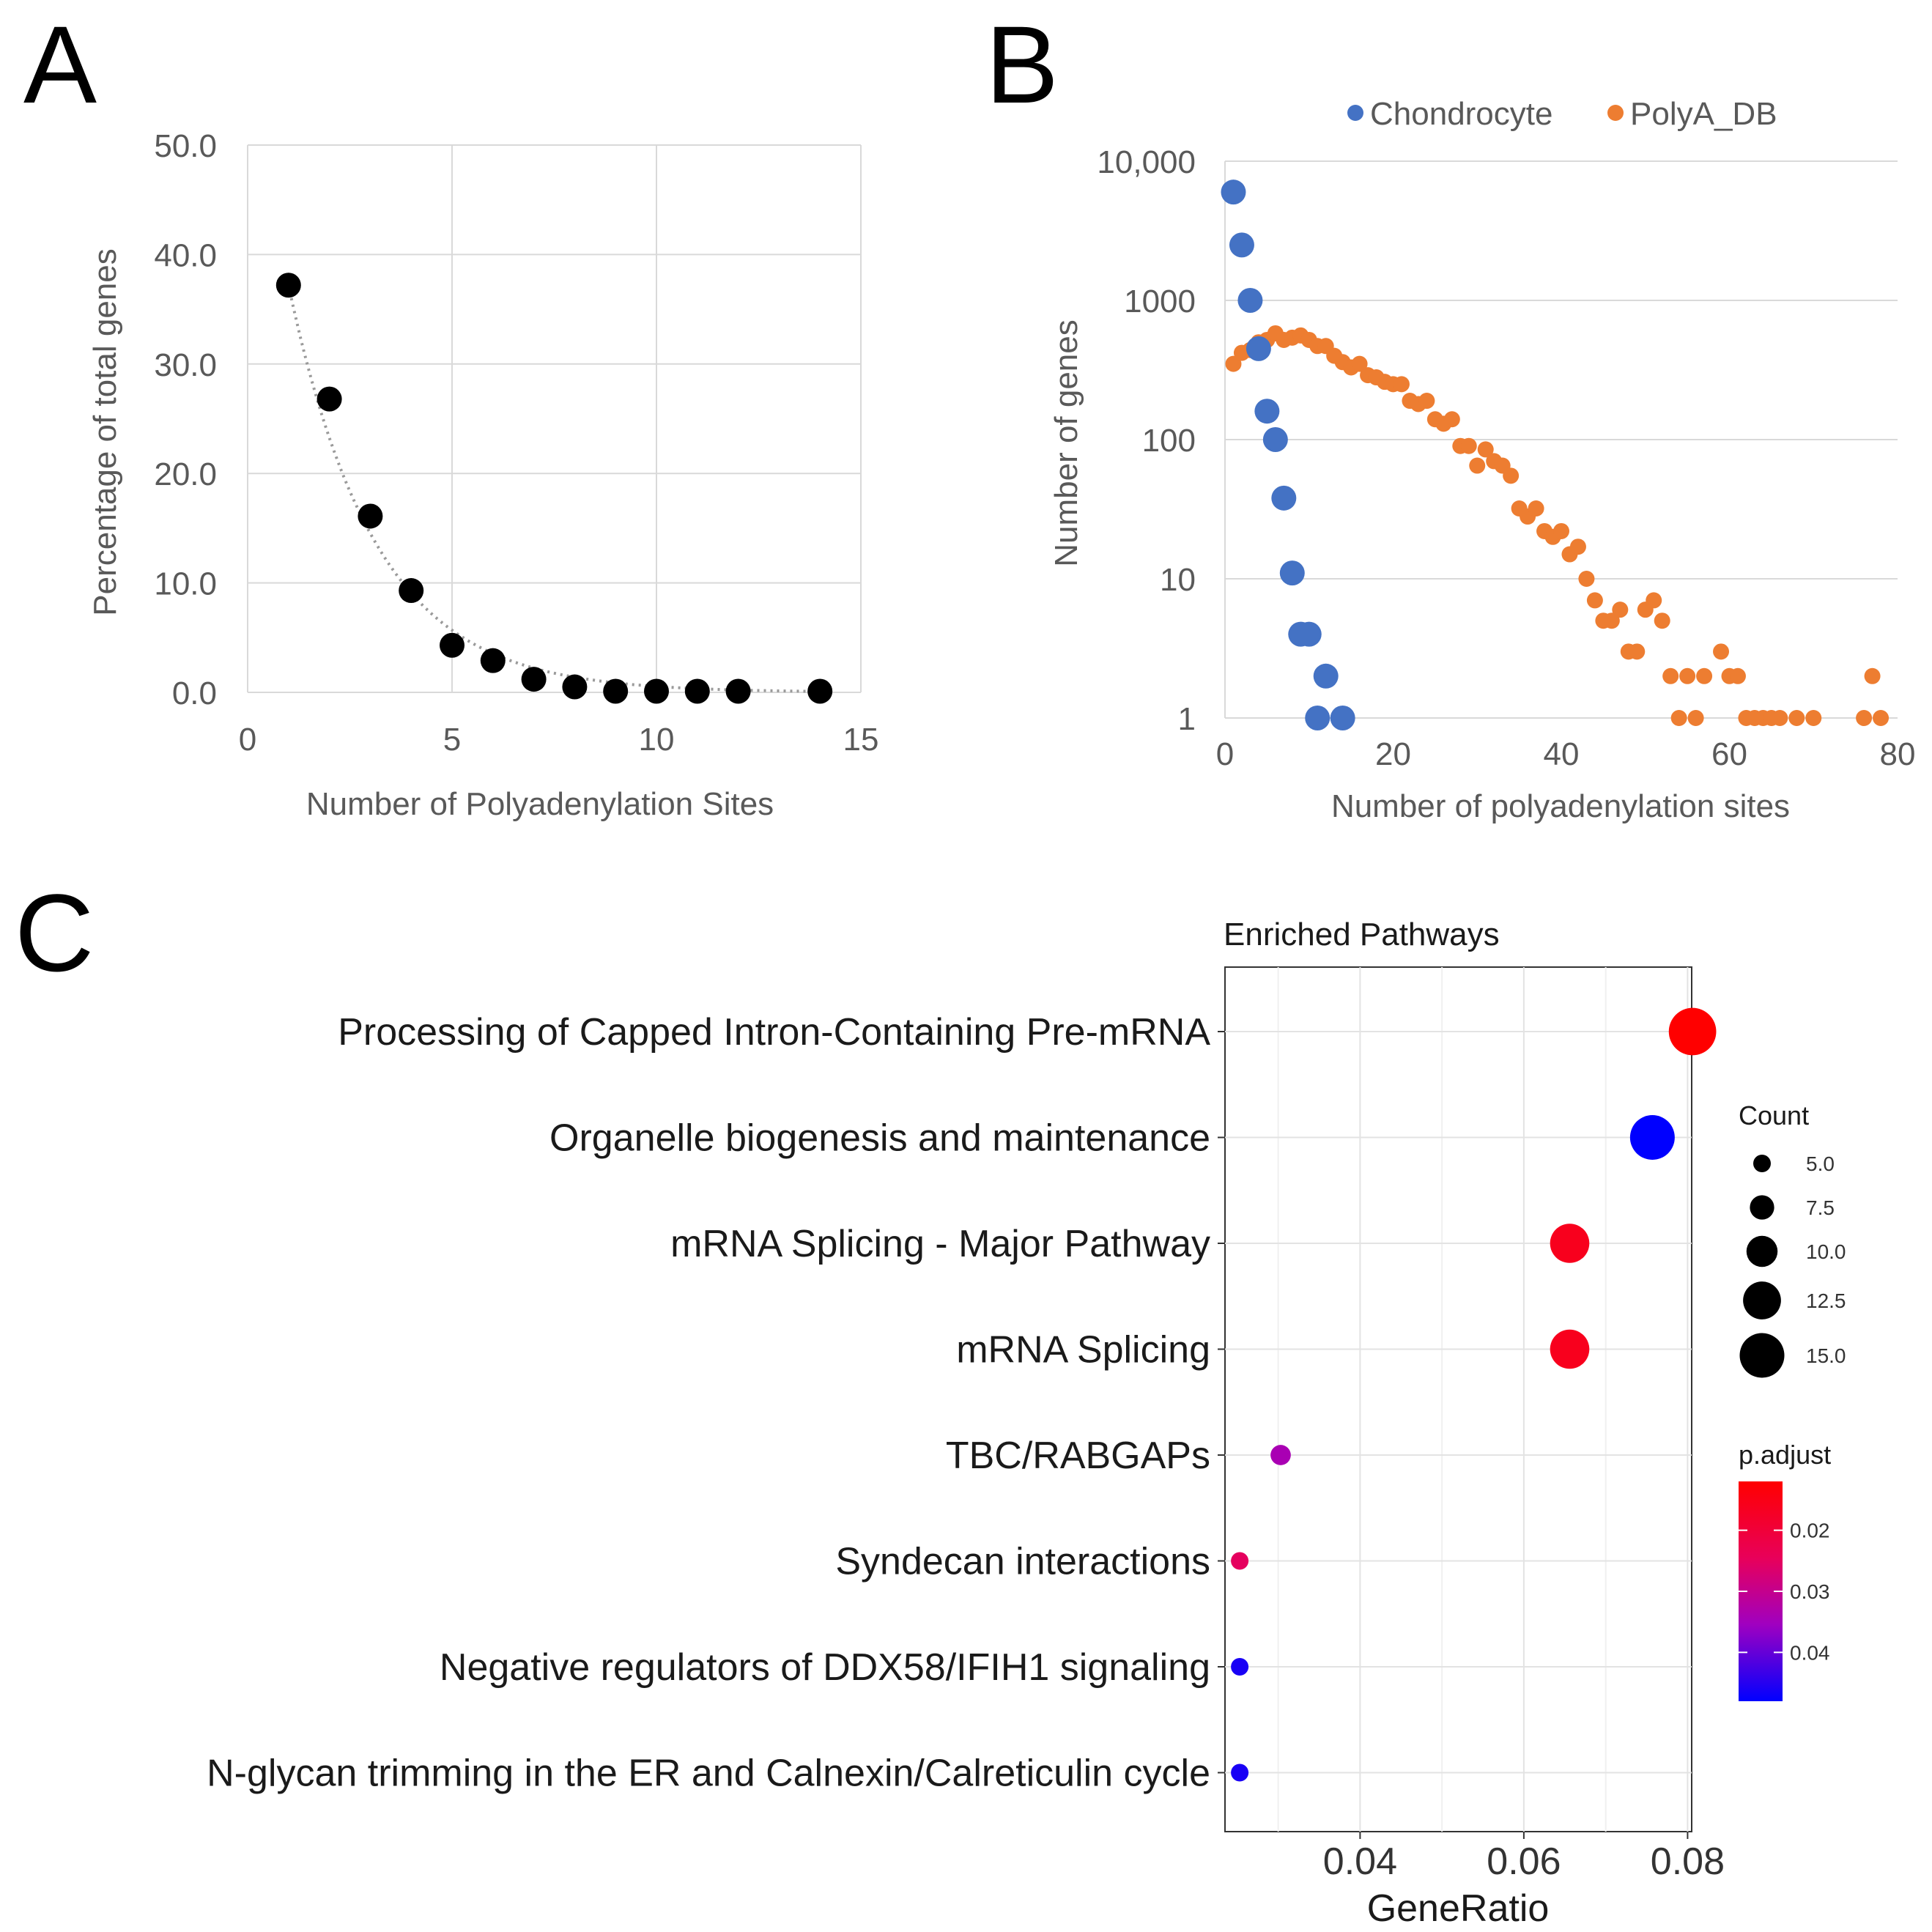 The height and width of the screenshot is (1932, 1932). What do you see at coordinates (1898, 754) in the screenshot?
I see `b-x-tick-label: 80` at bounding box center [1898, 754].